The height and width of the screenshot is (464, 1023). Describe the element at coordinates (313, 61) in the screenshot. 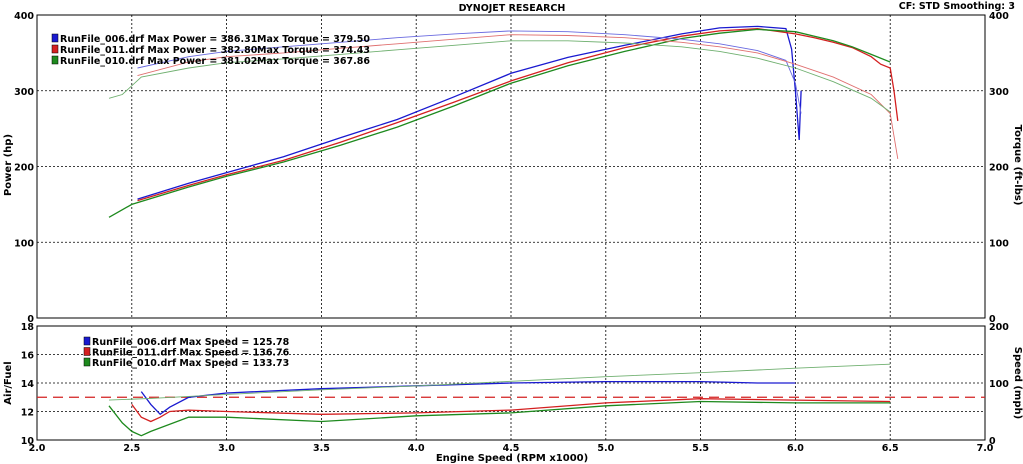

I see `legend-torque-label: Max Torque = 367.86` at that location.